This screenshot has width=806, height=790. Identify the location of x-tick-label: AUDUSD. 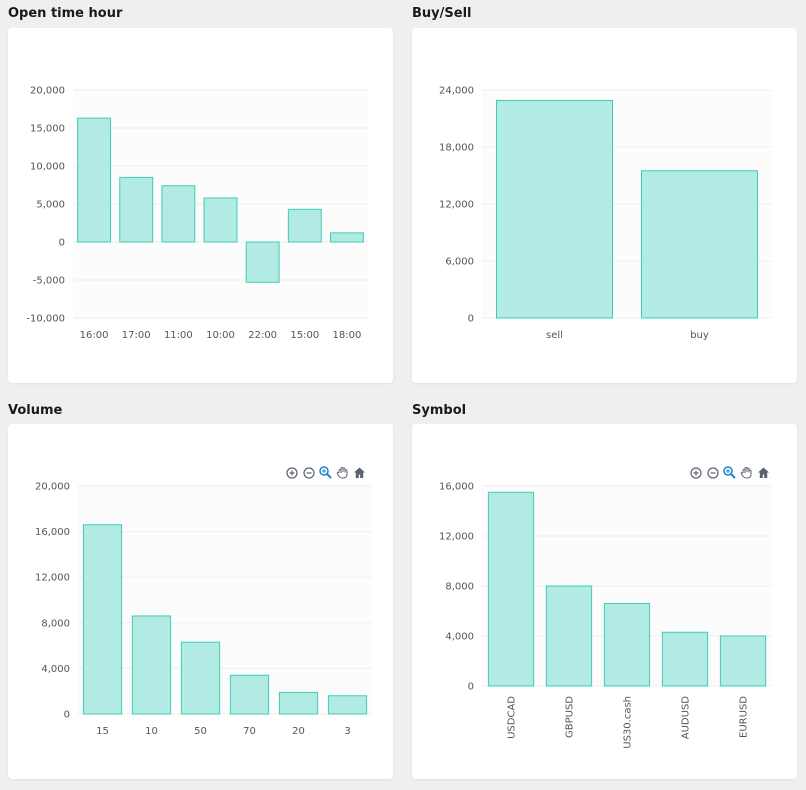
(686, 718).